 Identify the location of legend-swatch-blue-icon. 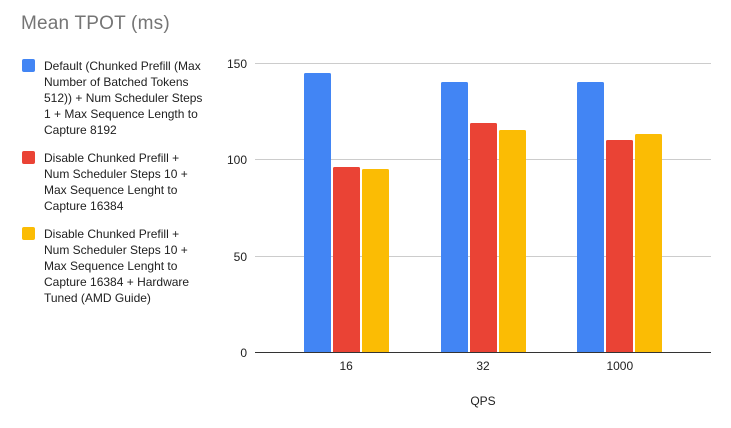
(28, 65).